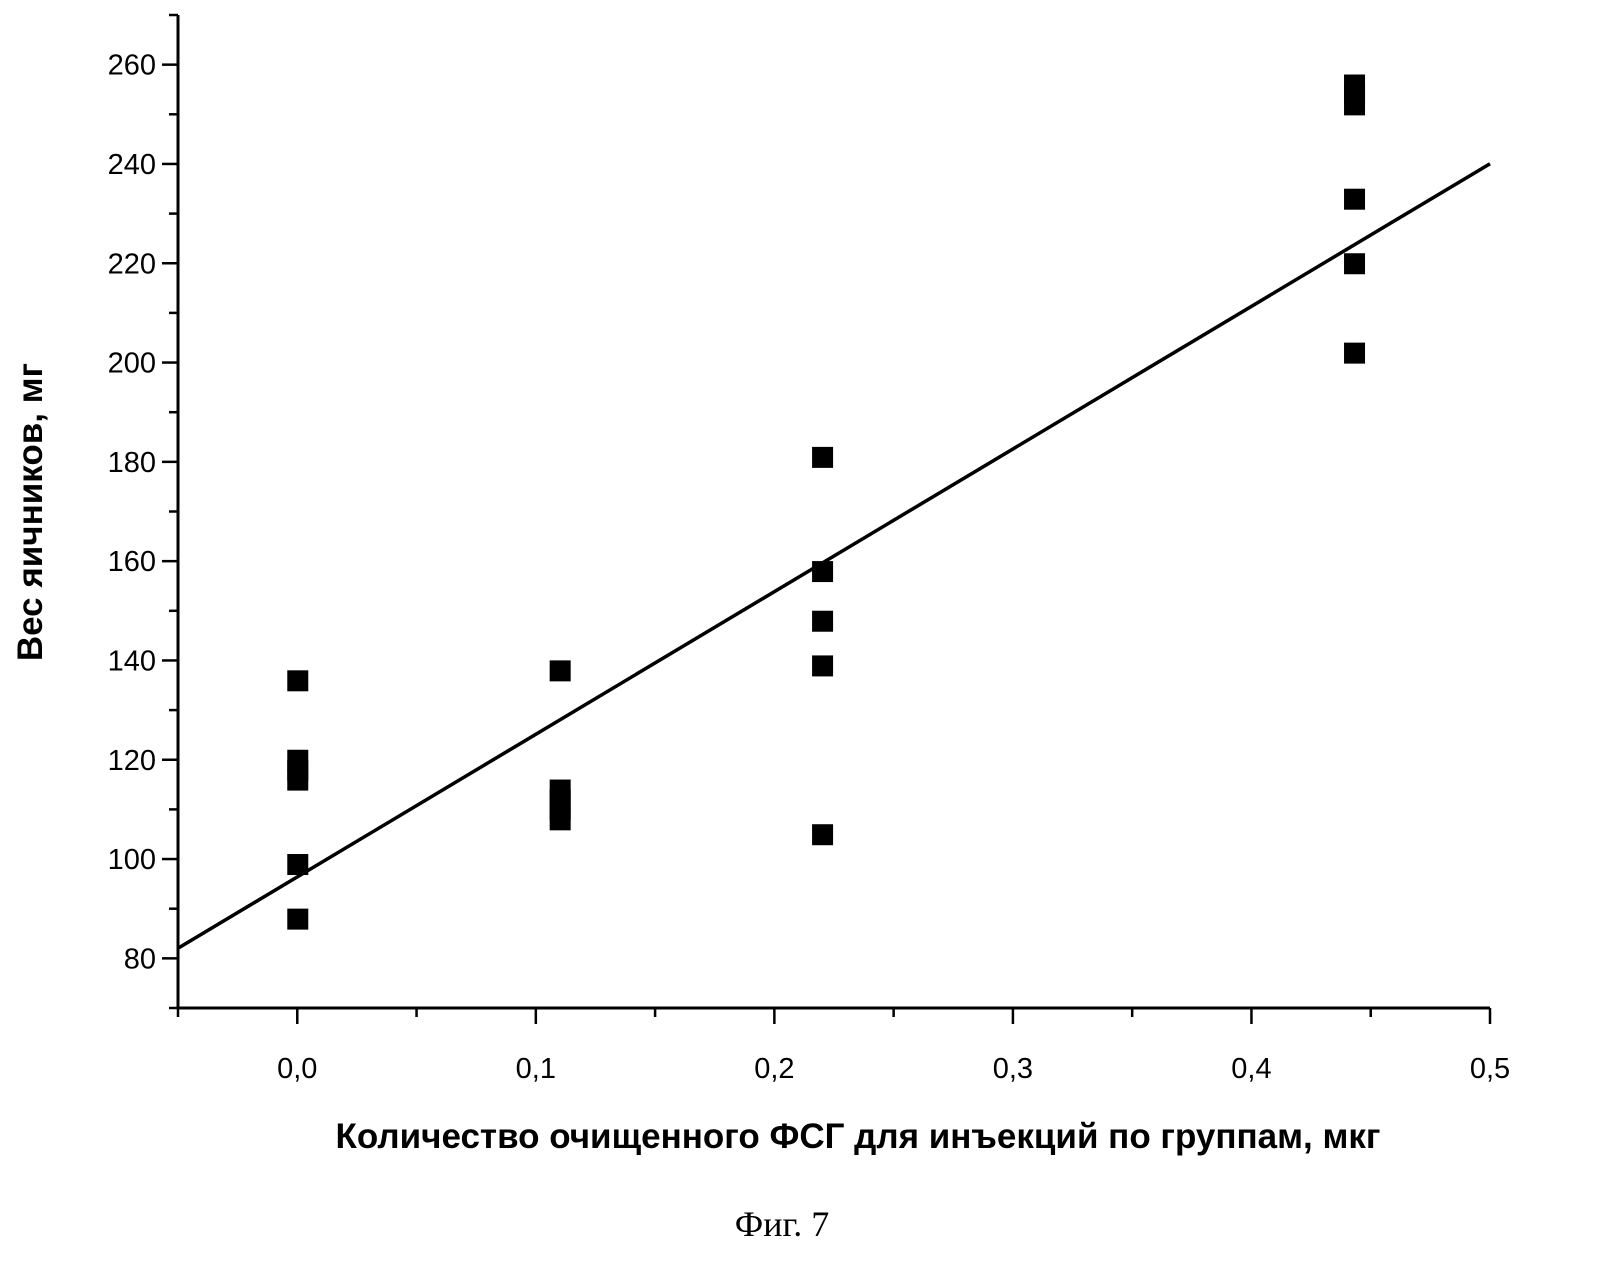 The height and width of the screenshot is (1284, 1620). I want to click on x-tick-label: 0,5, so click(1490, 1069).